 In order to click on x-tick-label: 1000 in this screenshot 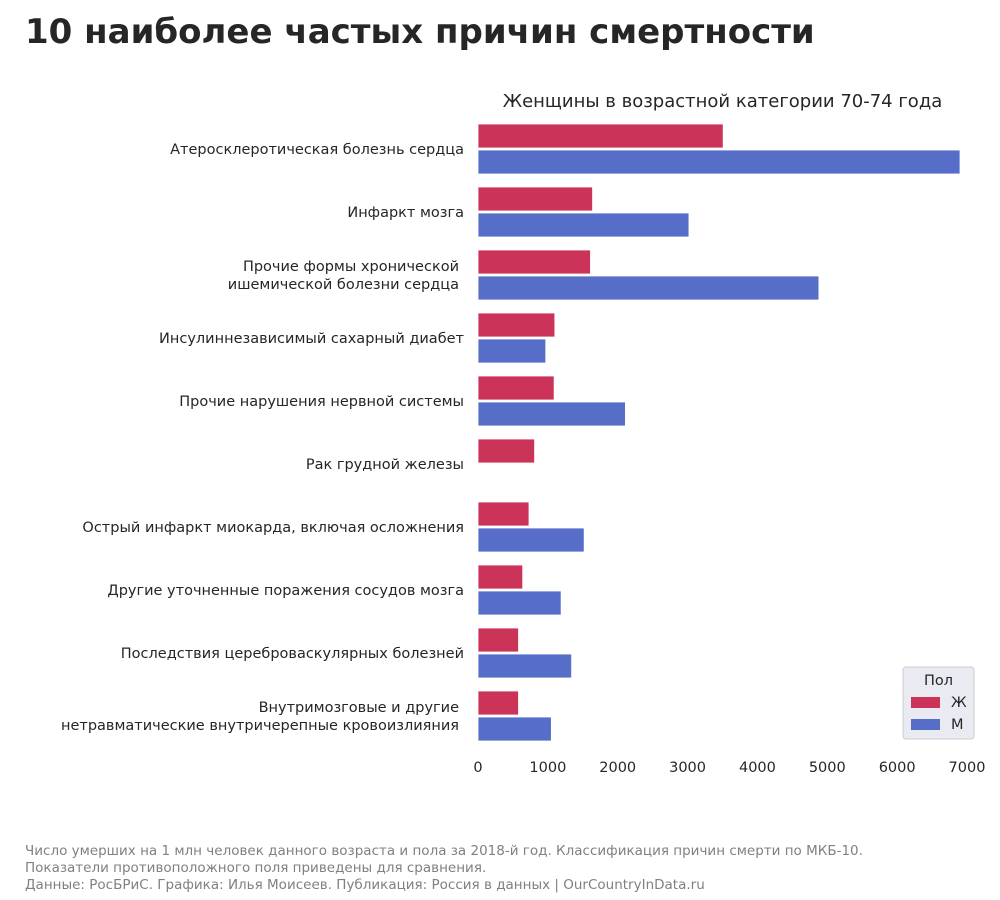, I will do `click(547, 768)`.